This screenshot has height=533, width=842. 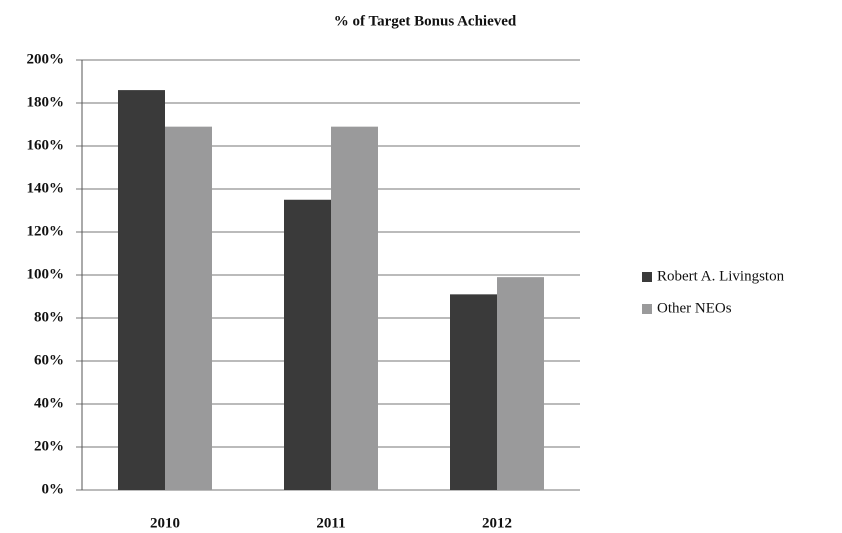 I want to click on x-tick-label: 2010, so click(x=165, y=523).